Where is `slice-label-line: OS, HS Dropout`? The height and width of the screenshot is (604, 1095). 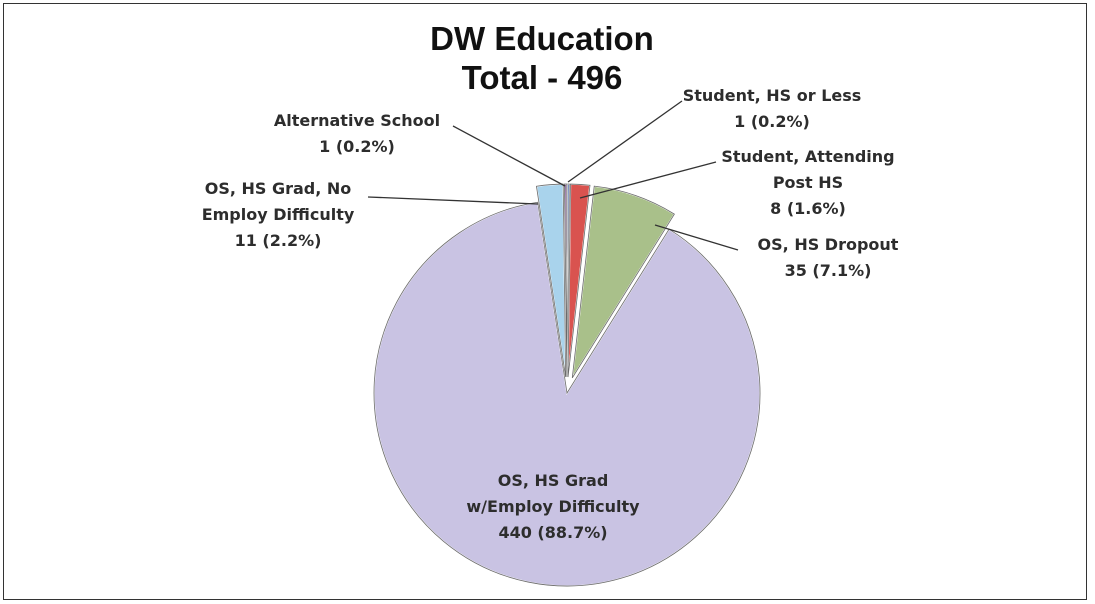
slice-label-line: OS, HS Dropout is located at coordinates (828, 244).